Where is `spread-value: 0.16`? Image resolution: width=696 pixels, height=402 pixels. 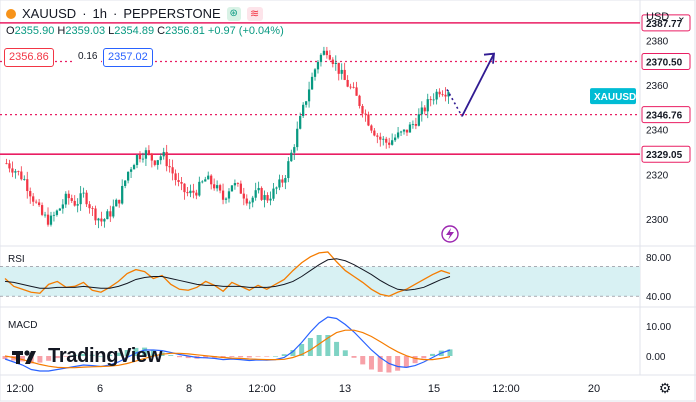
spread-value: 0.16 is located at coordinates (88, 56).